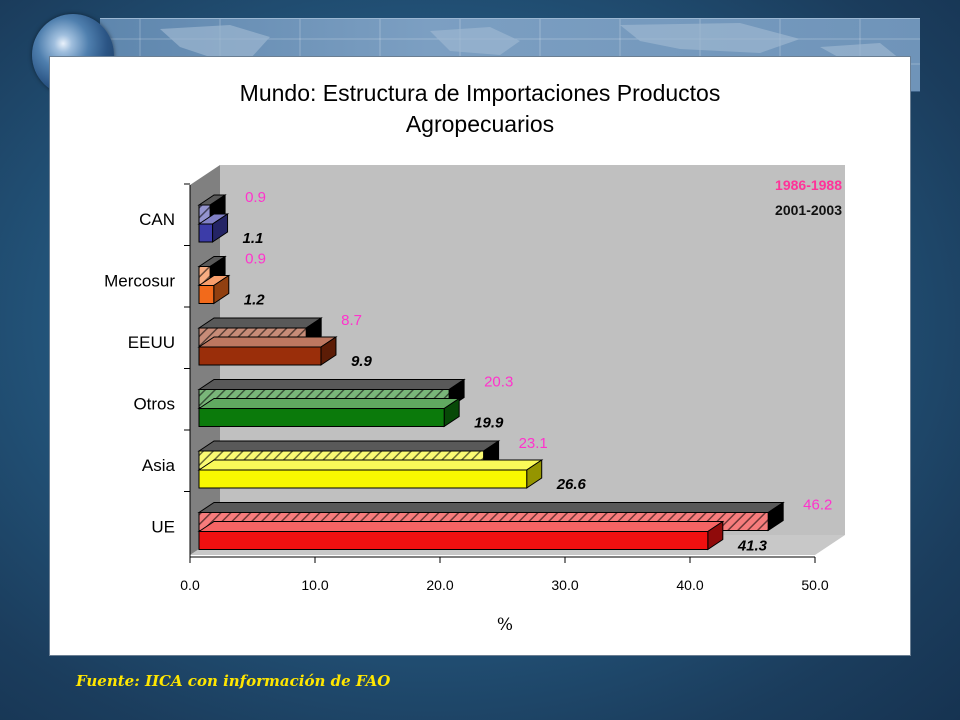 This screenshot has height=720, width=960. What do you see at coordinates (752, 546) in the screenshot?
I see `data-label-ue-2001-2003: 41.3` at bounding box center [752, 546].